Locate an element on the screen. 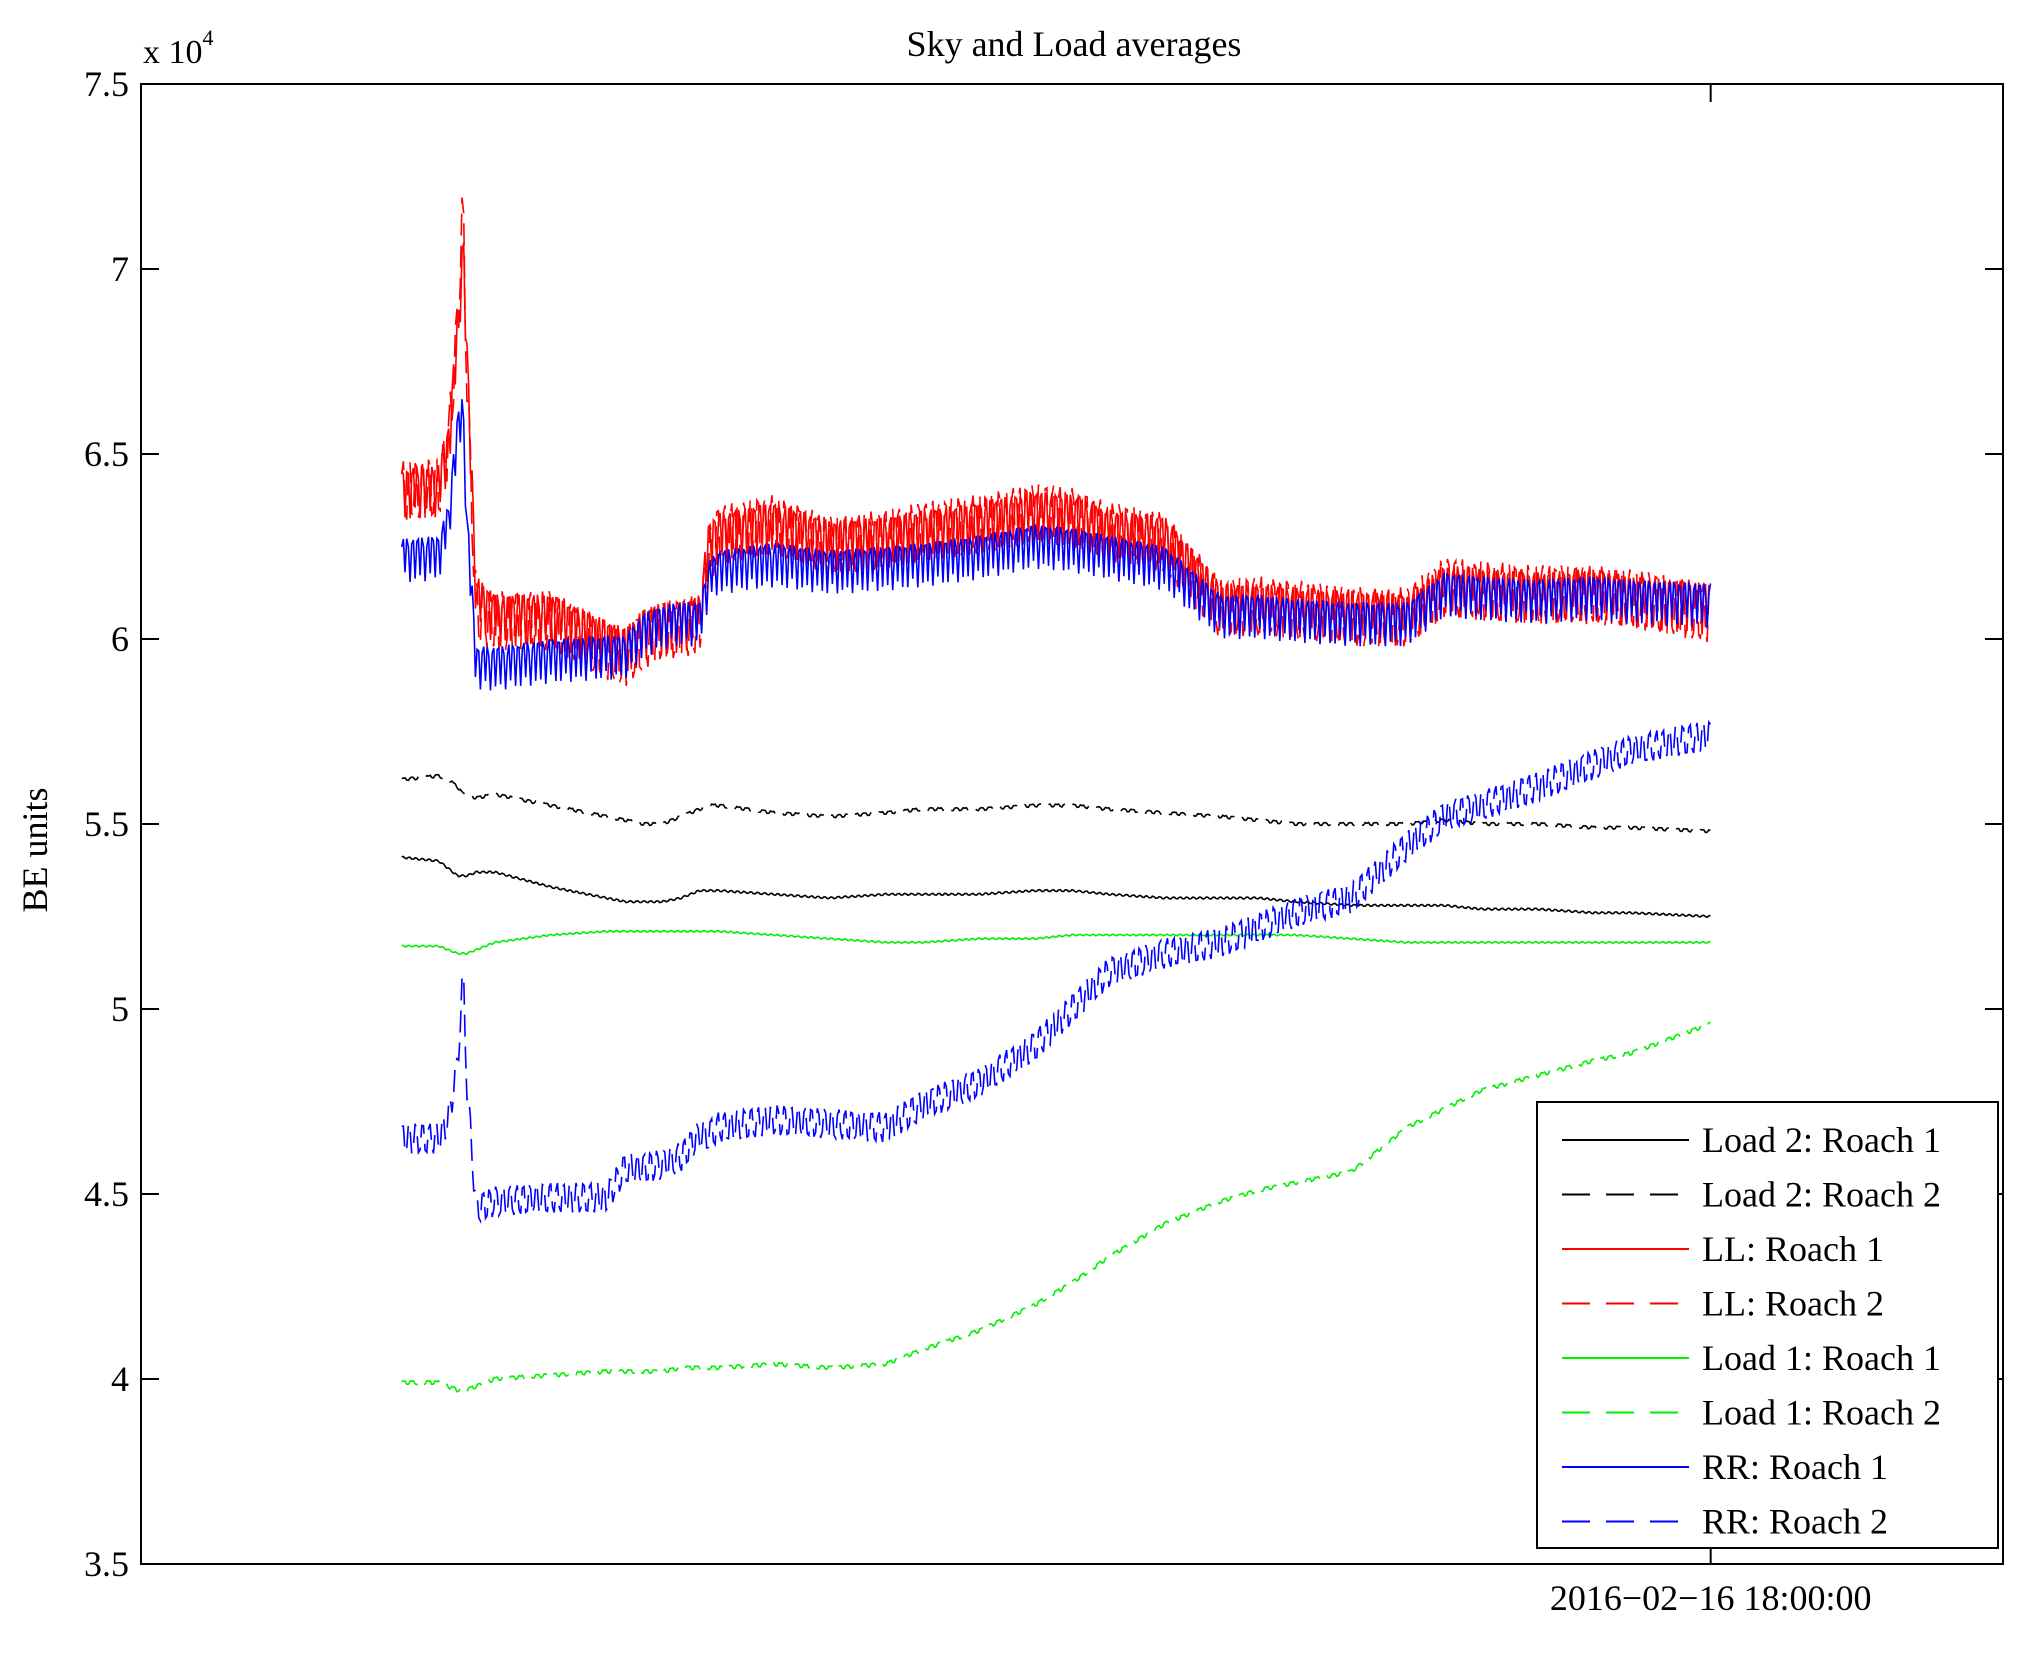 The height and width of the screenshot is (1679, 2029). legend-box is located at coordinates (1767, 1325).